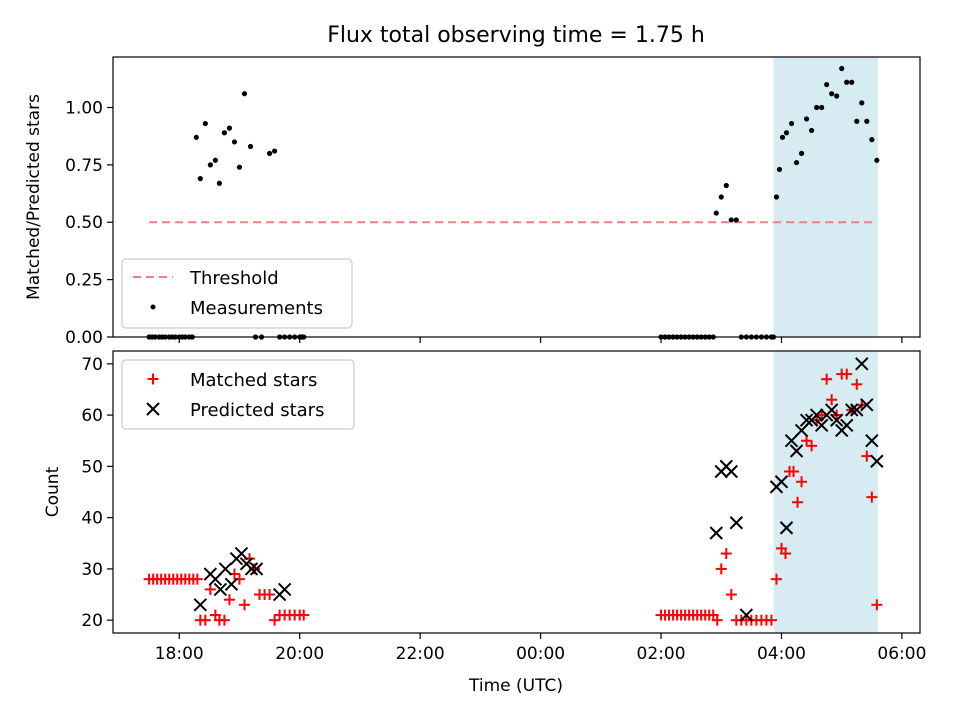  What do you see at coordinates (53, 491) in the screenshot?
I see `bottom-y-axis-label: Count` at bounding box center [53, 491].